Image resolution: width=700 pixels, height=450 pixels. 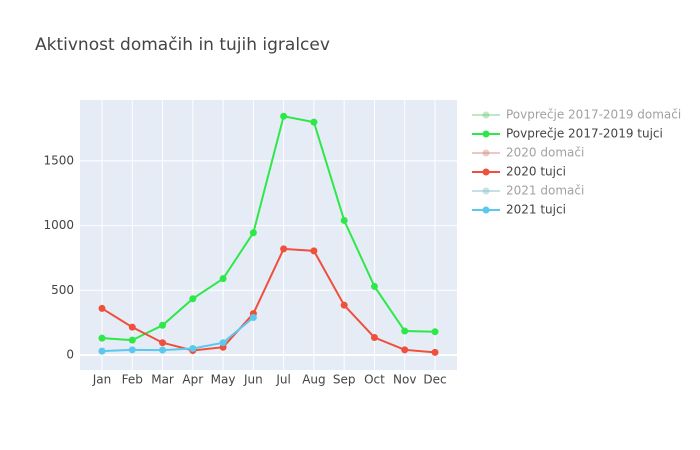 What do you see at coordinates (545, 191) in the screenshot?
I see `legend-label: 2021 domači` at bounding box center [545, 191].